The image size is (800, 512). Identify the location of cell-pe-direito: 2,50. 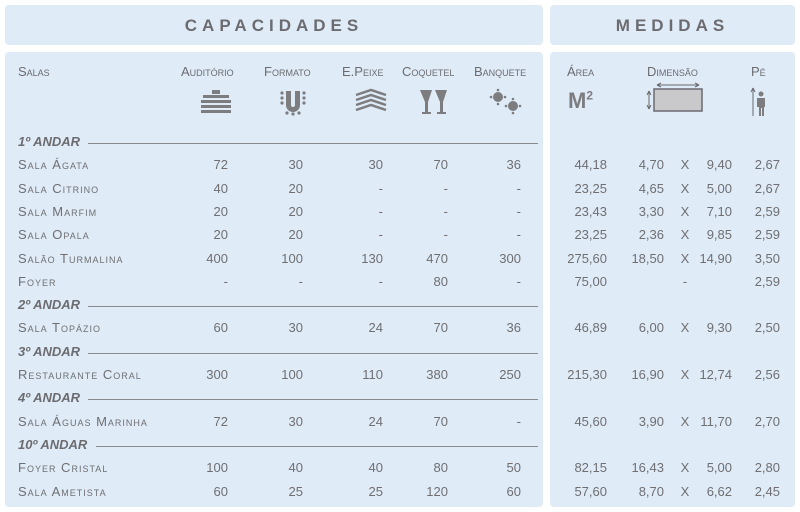
(767, 328).